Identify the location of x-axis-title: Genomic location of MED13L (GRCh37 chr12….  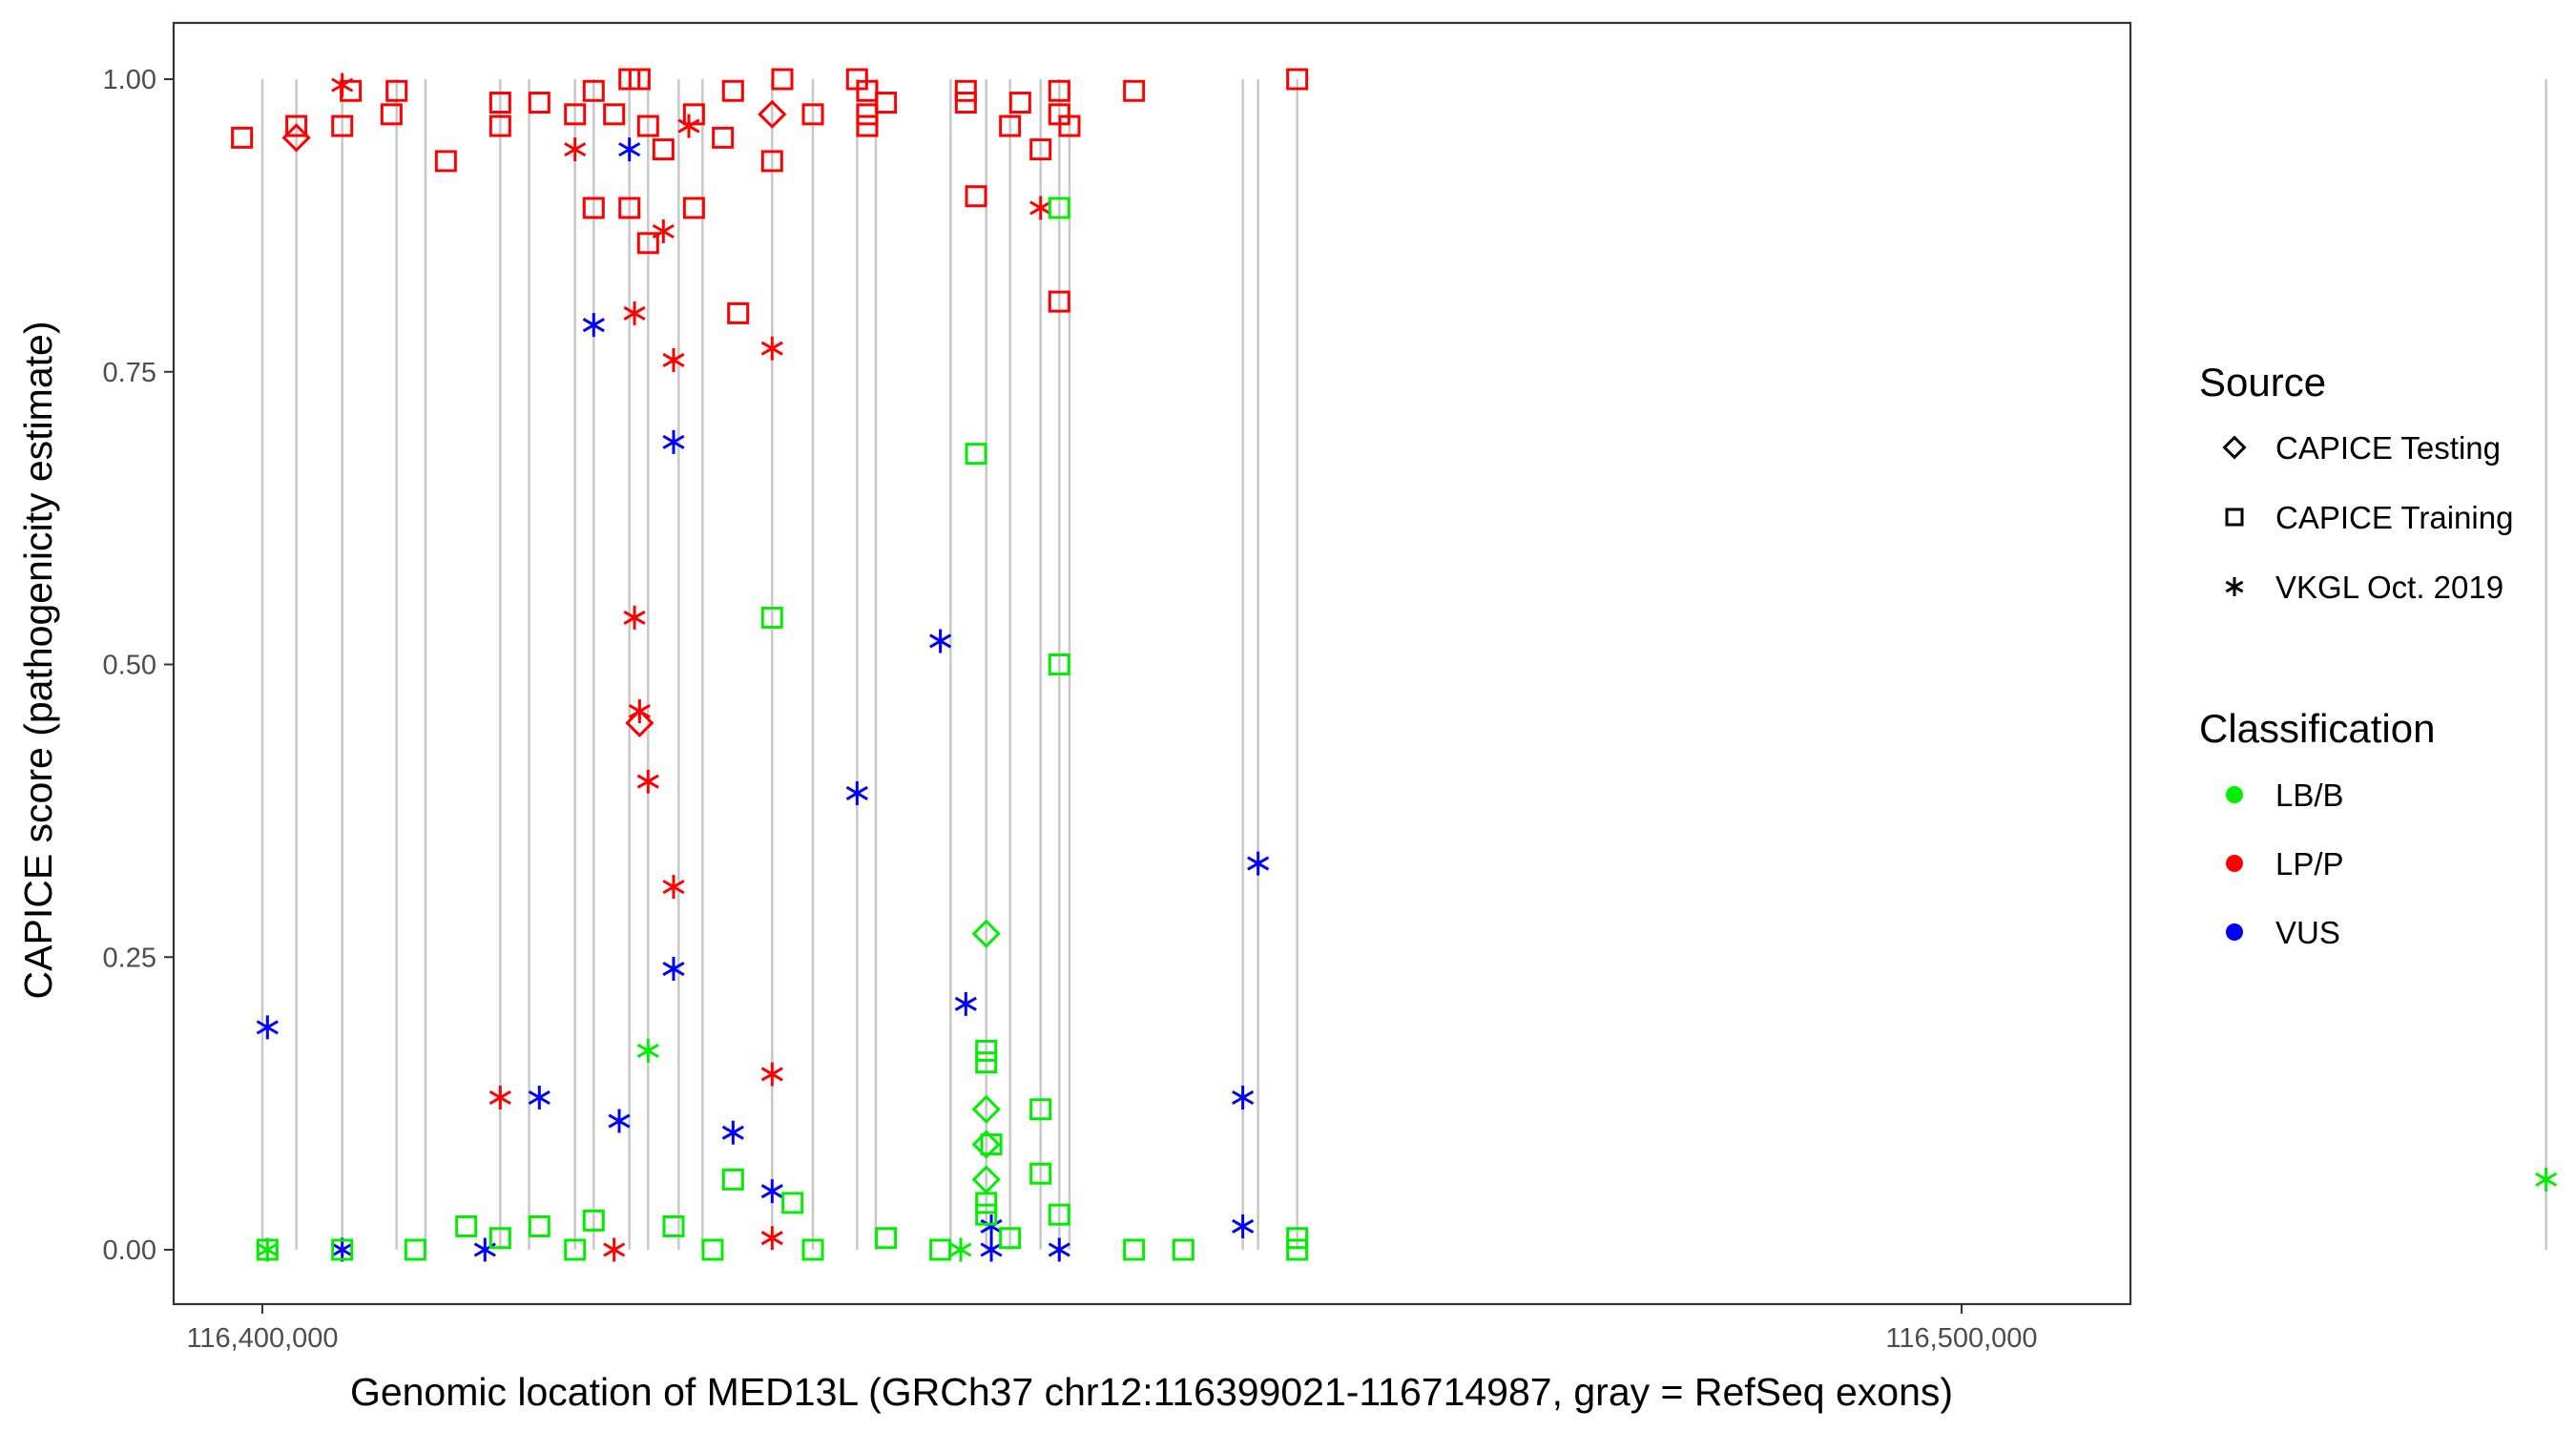
(1151, 1392).